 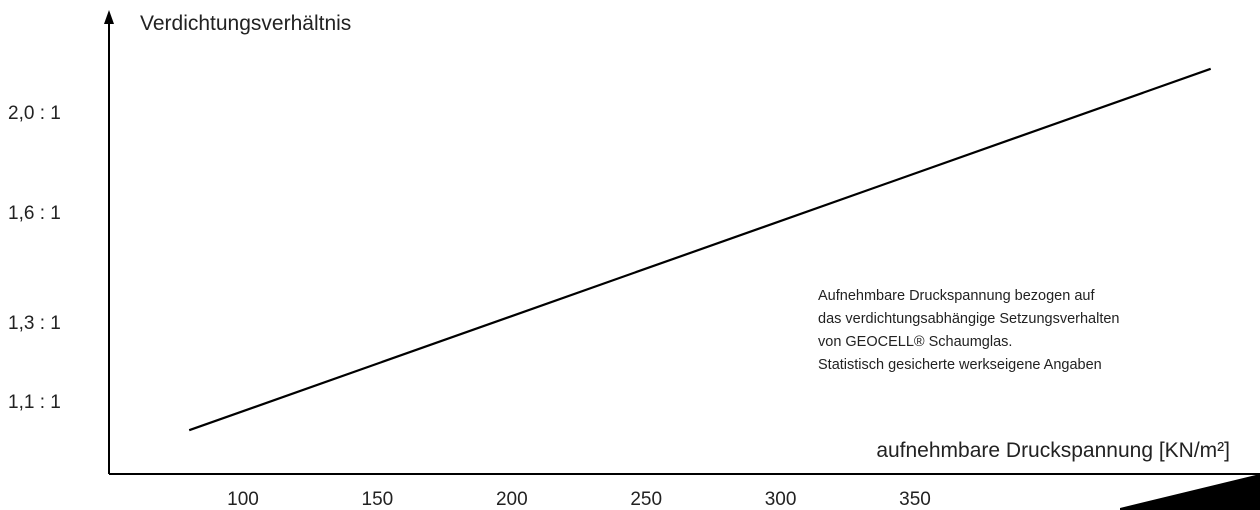 I want to click on x-tick-label: 350, so click(x=915, y=499).